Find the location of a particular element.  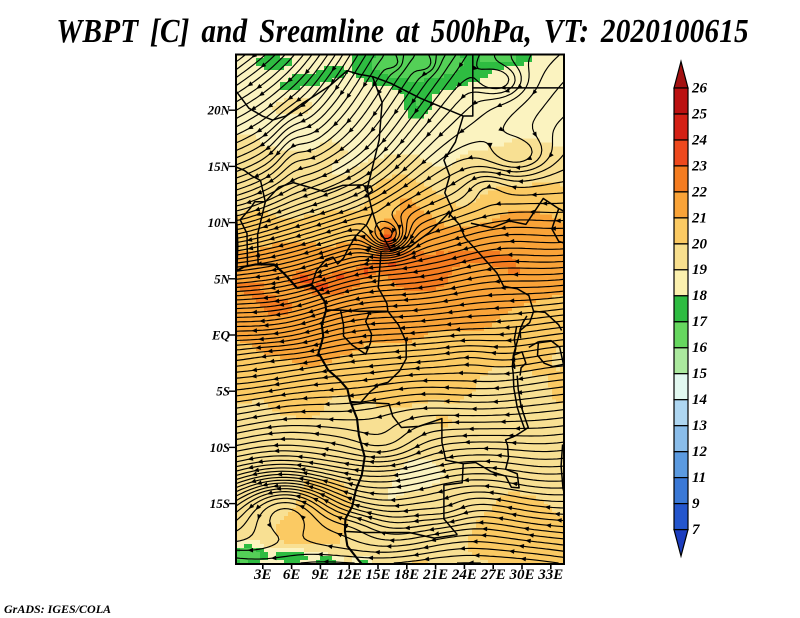

svg-text: EQ is located at coordinates (221, 335).